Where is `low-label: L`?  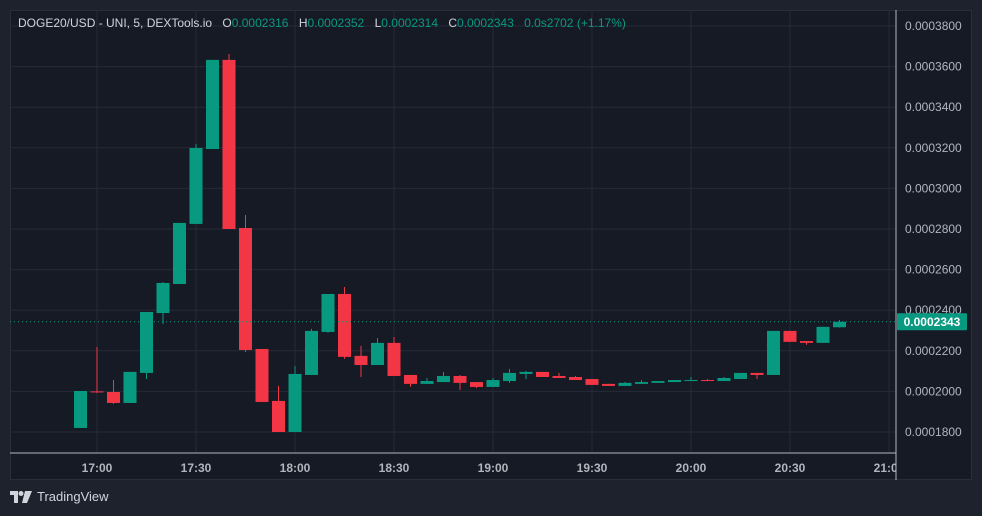 low-label: L is located at coordinates (378, 23).